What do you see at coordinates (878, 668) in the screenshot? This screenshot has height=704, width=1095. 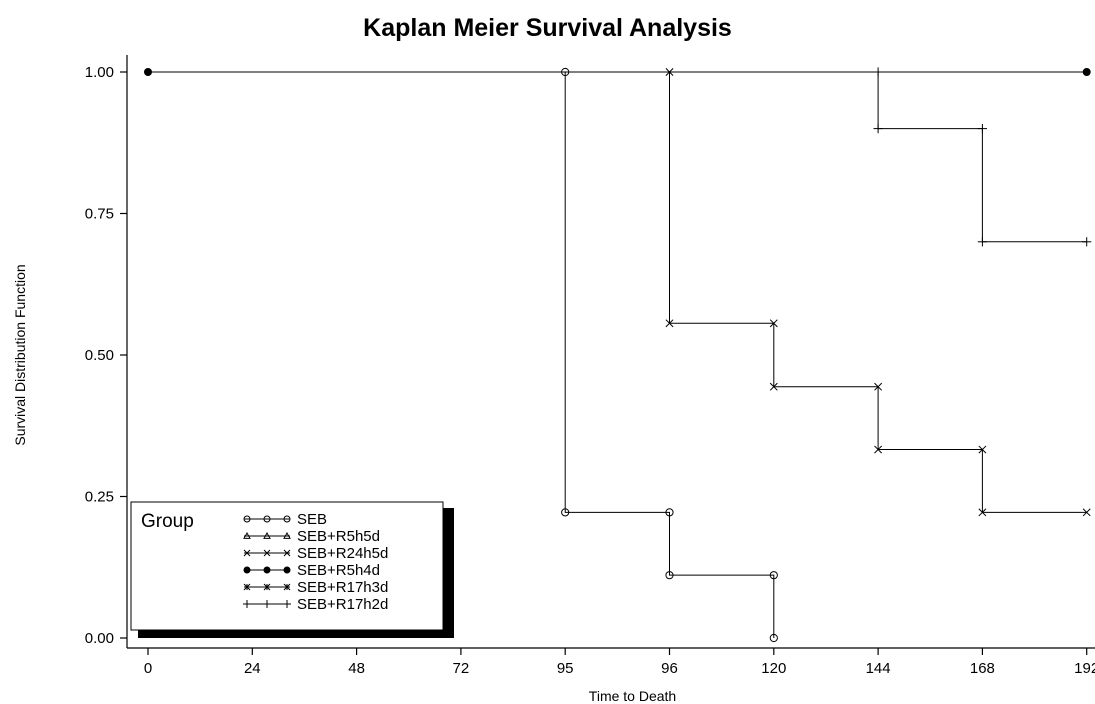 I see `x-tick-label: 144` at bounding box center [878, 668].